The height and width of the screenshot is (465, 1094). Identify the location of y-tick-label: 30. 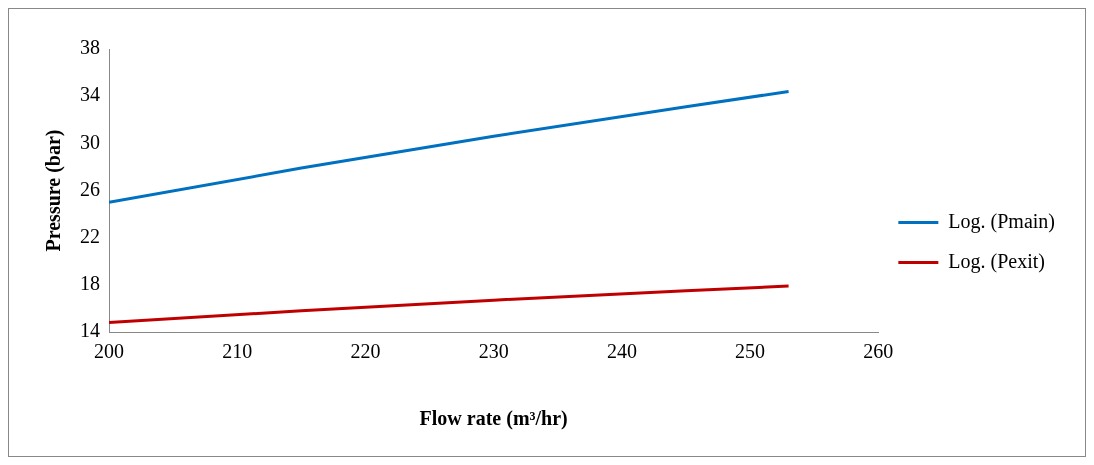
(90, 141).